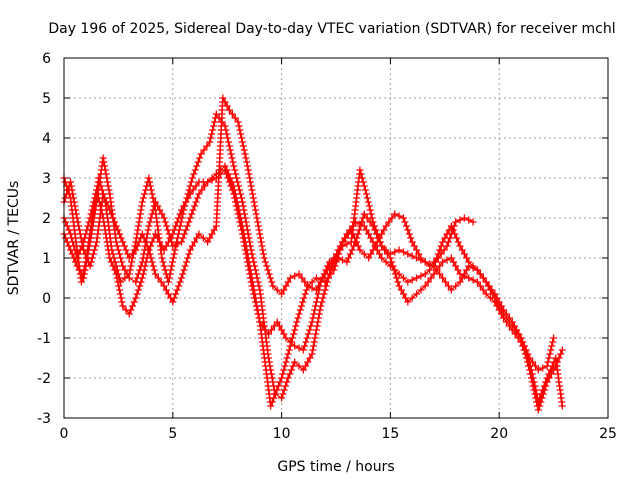  I want to click on x-tick-label: 20, so click(499, 434).